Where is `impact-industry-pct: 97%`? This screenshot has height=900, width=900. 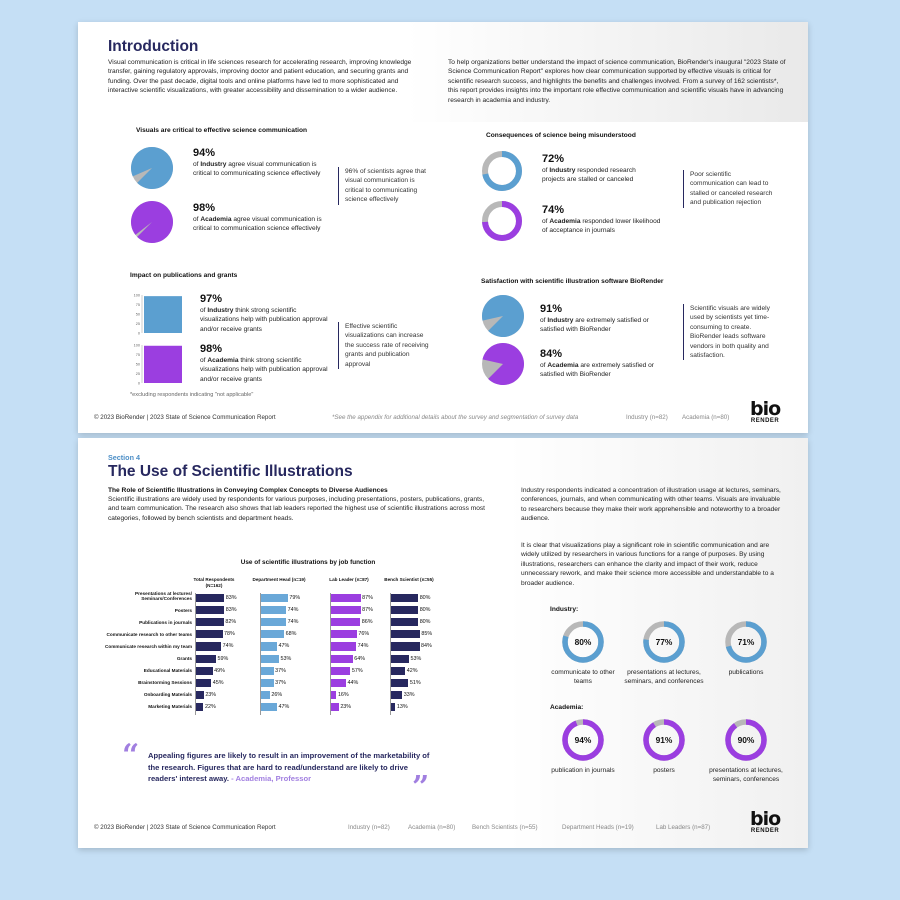
impact-industry-pct: 97% is located at coordinates (211, 299).